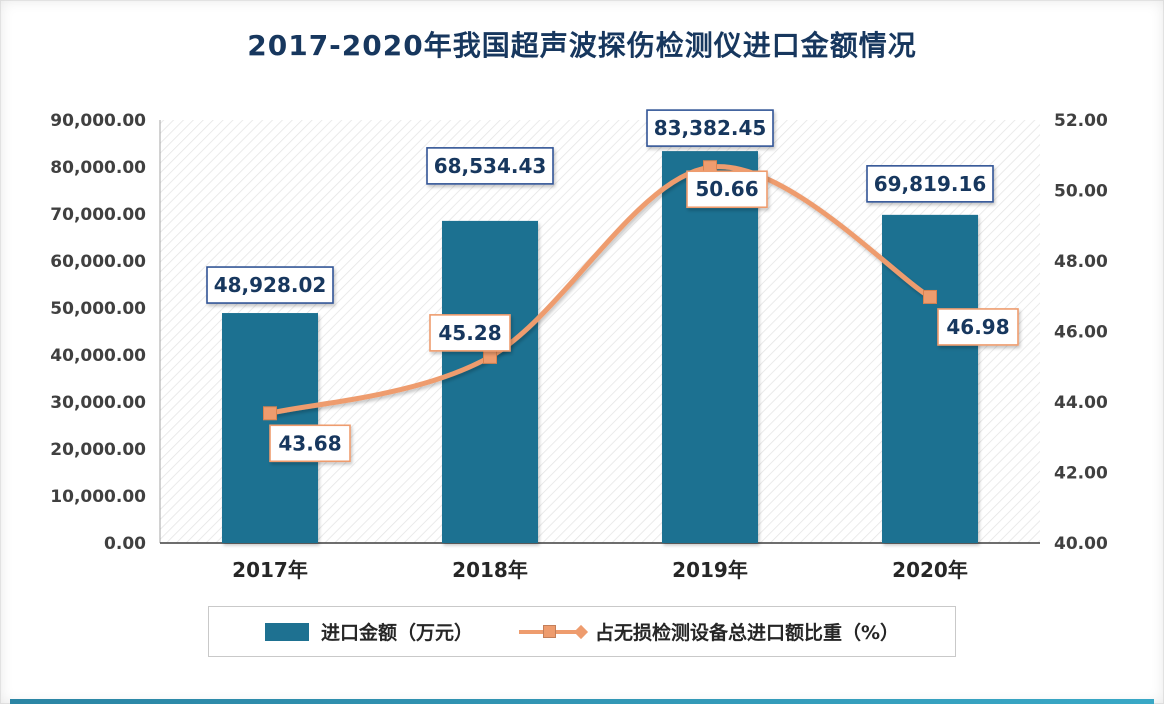  What do you see at coordinates (396, 633) in the screenshot?
I see `legend-label-import-amount: 进口金额（万元）` at bounding box center [396, 633].